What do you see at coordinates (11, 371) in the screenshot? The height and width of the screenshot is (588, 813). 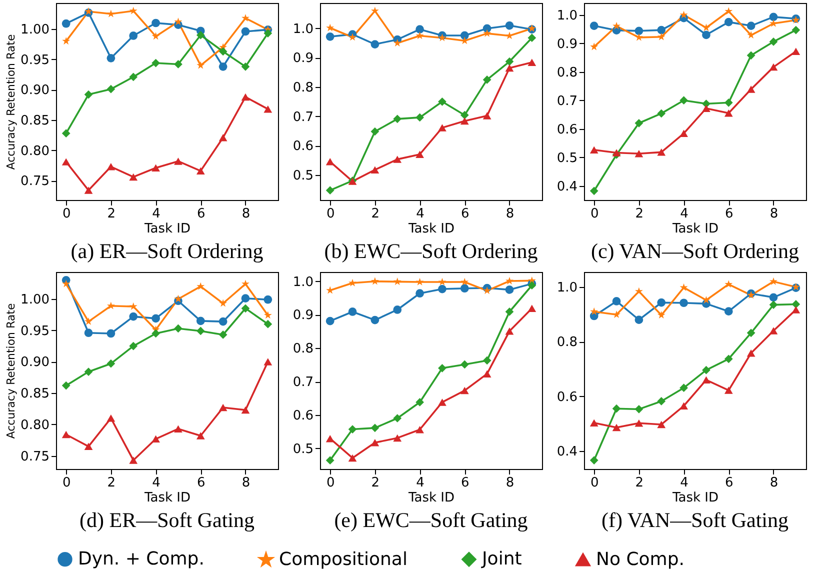 I see `y-axis-title: Accuracy Retention Rate` at bounding box center [11, 371].